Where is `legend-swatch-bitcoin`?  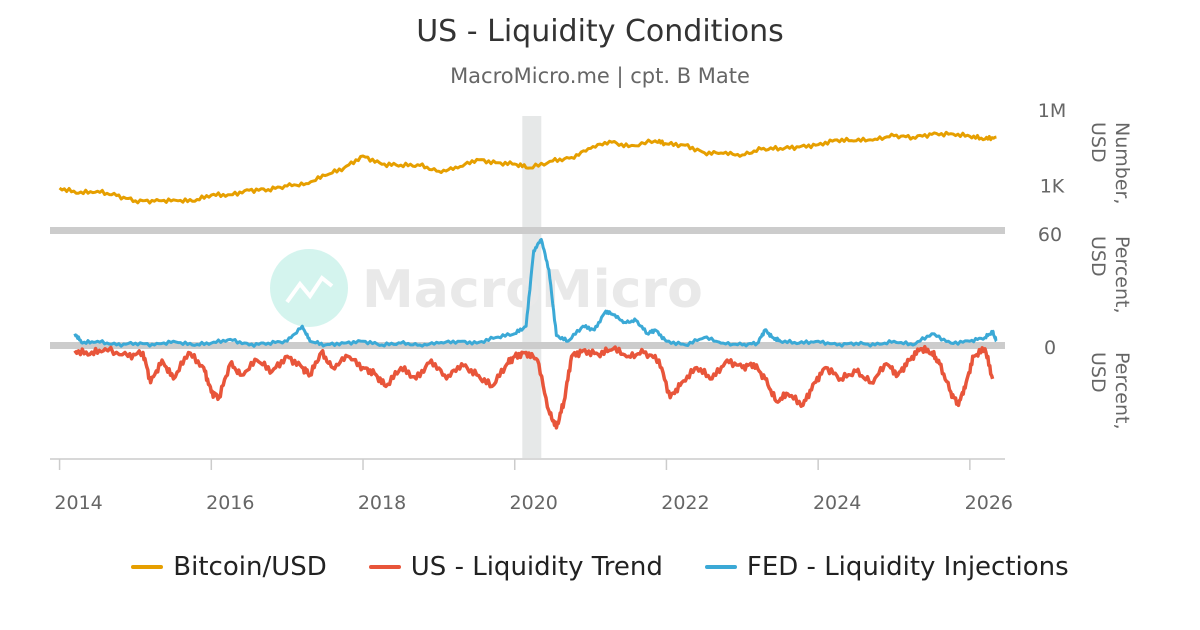 legend-swatch-bitcoin is located at coordinates (147, 567).